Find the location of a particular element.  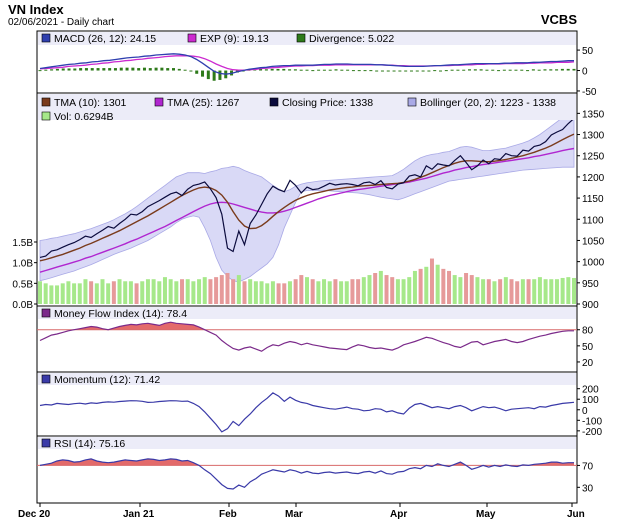

macd-line is located at coordinates (306, 64).